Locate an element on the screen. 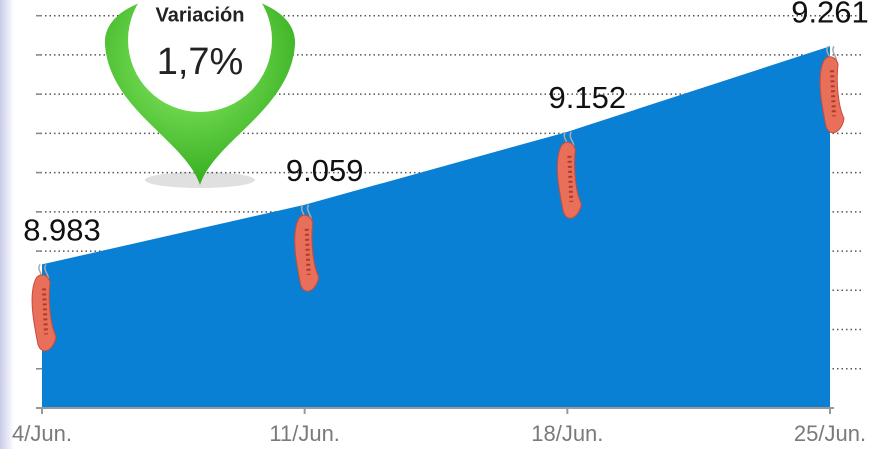  value-label: 9.152 is located at coordinates (588, 97).